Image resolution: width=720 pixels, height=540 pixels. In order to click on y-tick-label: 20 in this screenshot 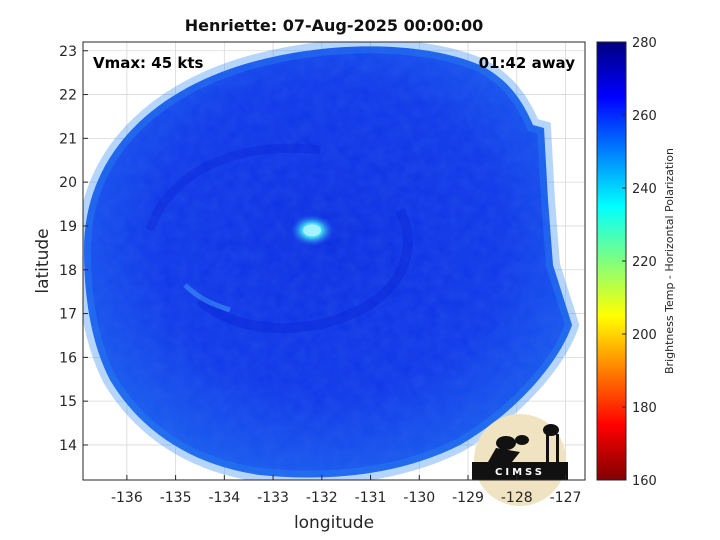, I will do `click(68, 183)`.